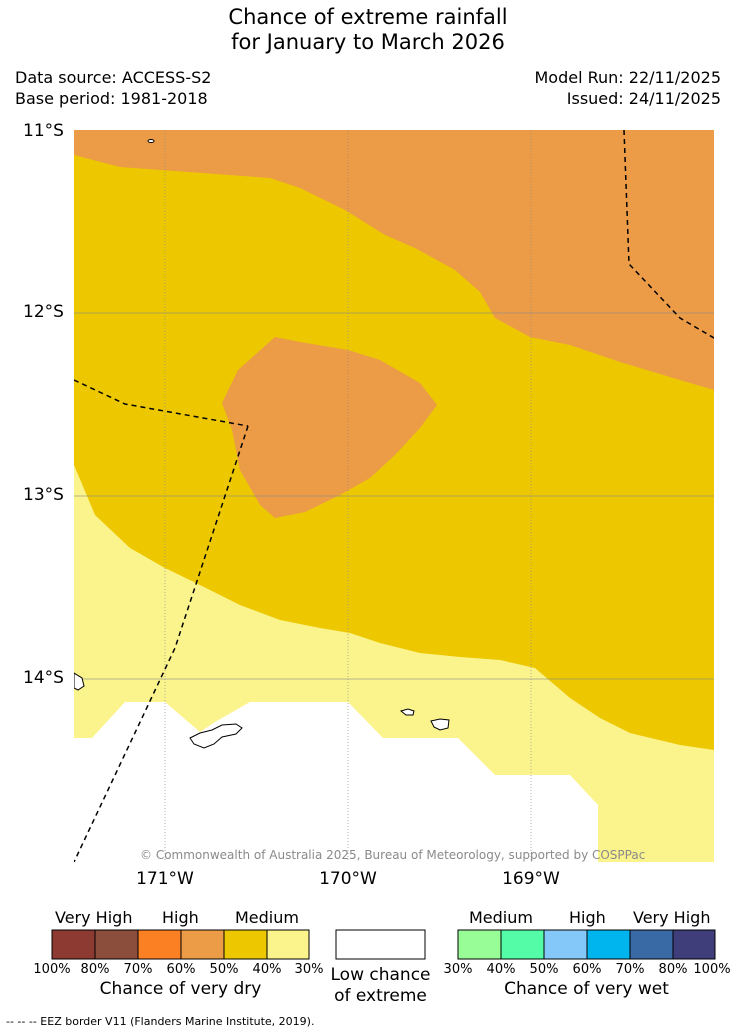 The image size is (736, 1035). Describe the element at coordinates (138, 969) in the screenshot. I see `legend-dry-tick: 70%` at that location.